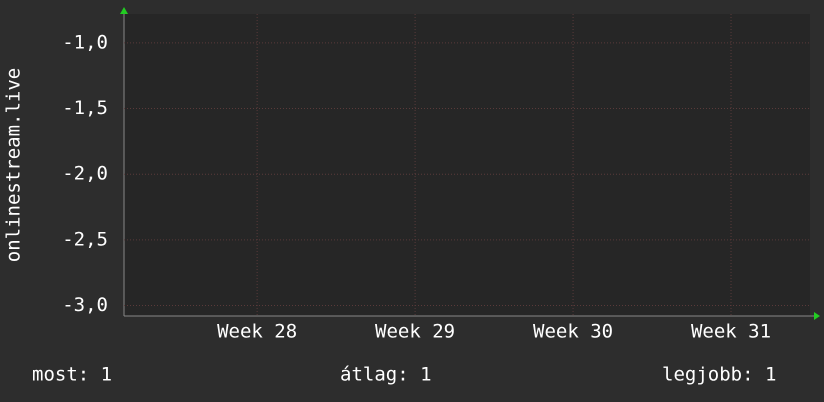 This screenshot has width=824, height=402. I want to click on x-tick-label: Week 28, so click(257, 332).